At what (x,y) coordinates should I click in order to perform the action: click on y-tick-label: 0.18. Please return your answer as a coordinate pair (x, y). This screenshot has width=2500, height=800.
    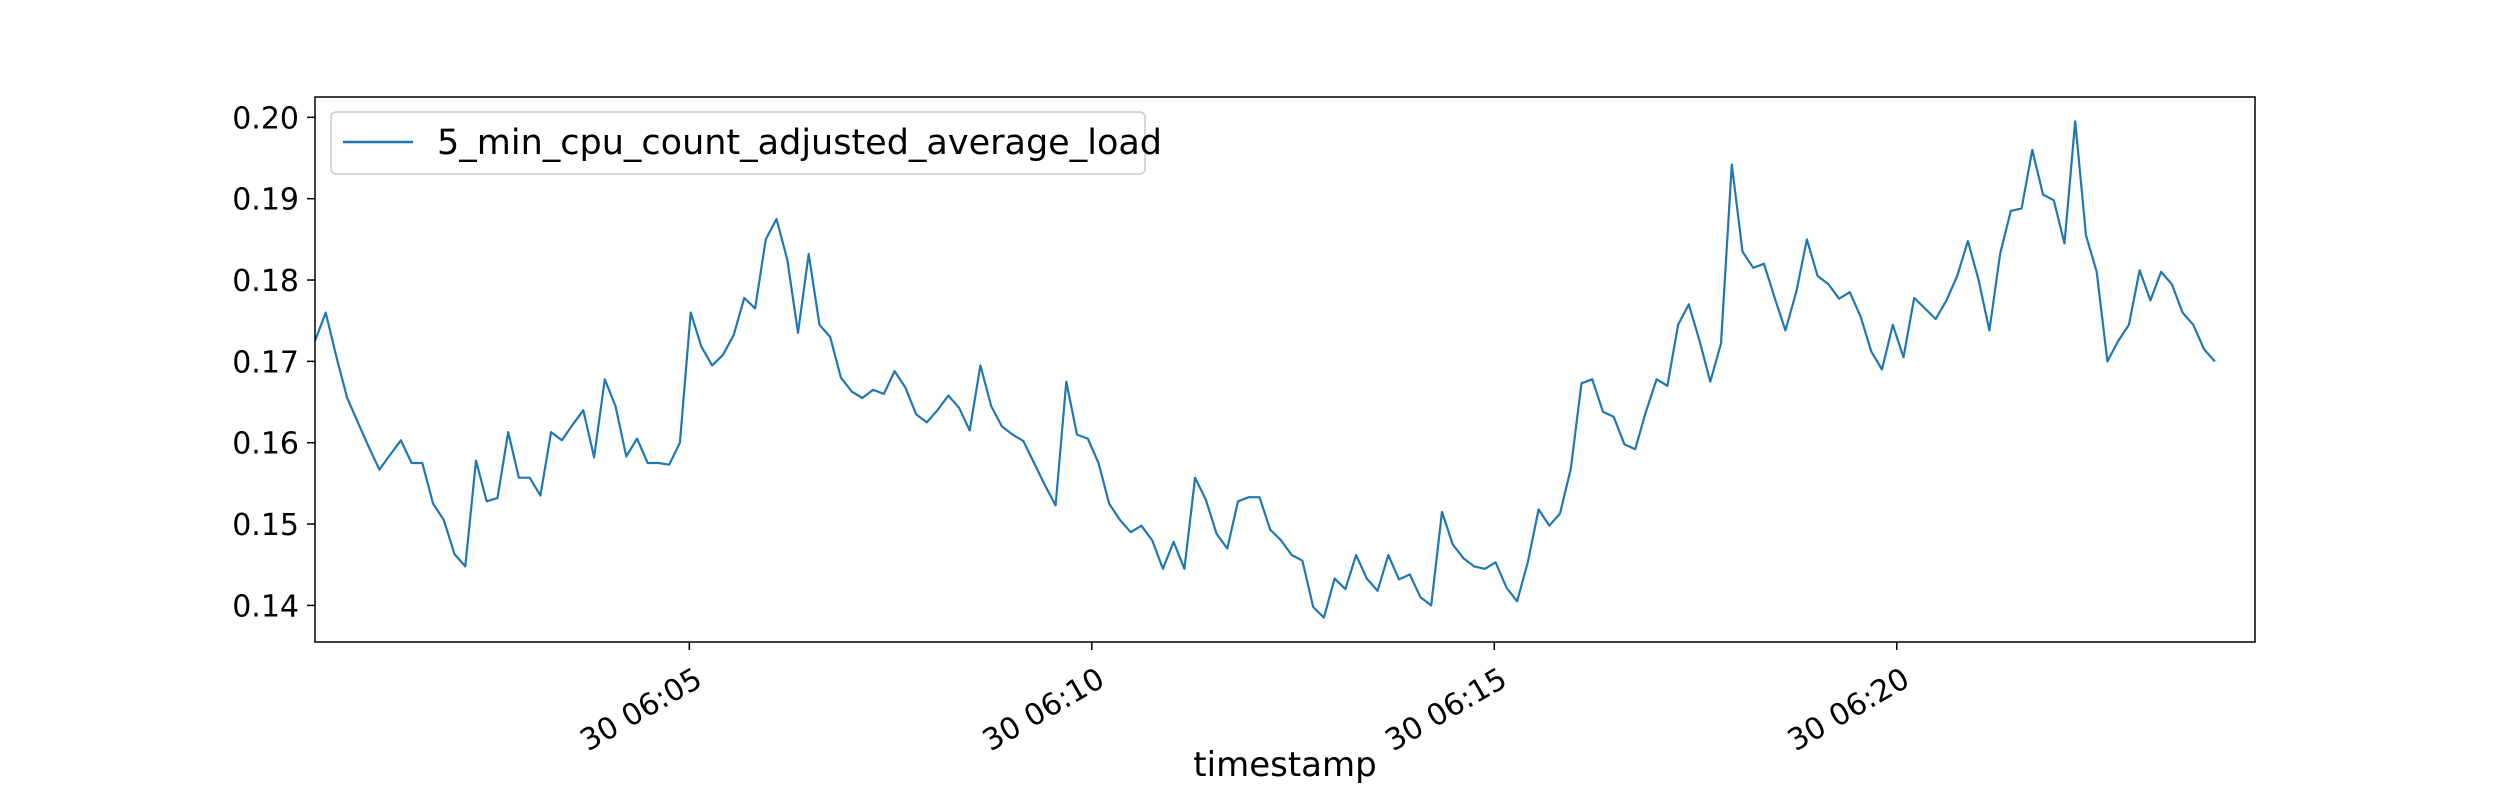
    Looking at the image, I should click on (265, 281).